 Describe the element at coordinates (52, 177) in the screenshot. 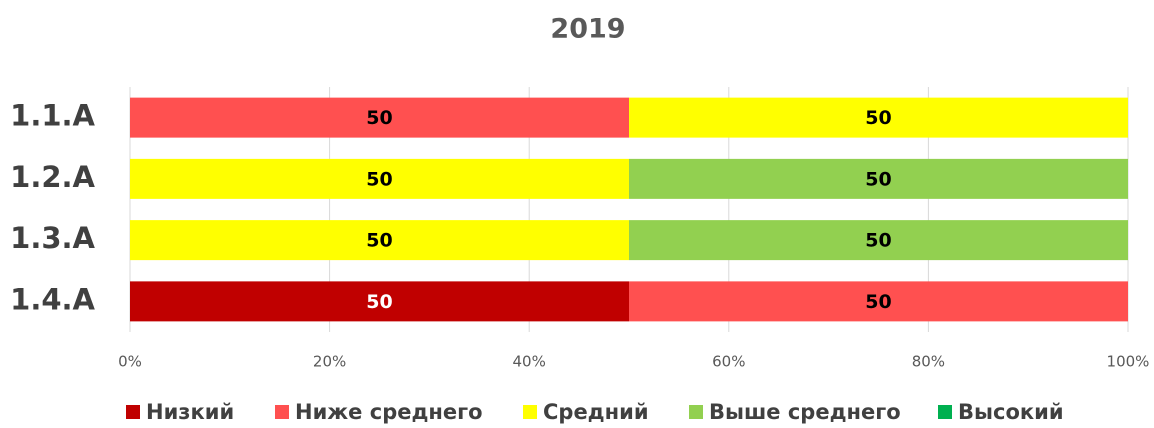

I see `y-tick-label: 1.2.A` at that location.